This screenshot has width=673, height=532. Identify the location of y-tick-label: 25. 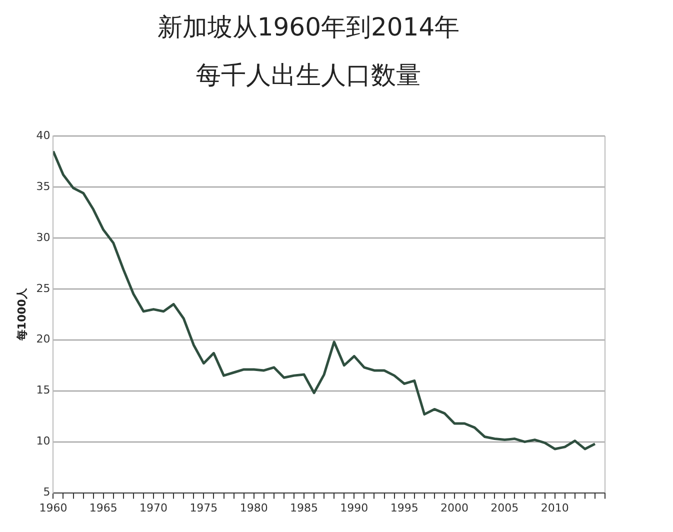
(43, 288).